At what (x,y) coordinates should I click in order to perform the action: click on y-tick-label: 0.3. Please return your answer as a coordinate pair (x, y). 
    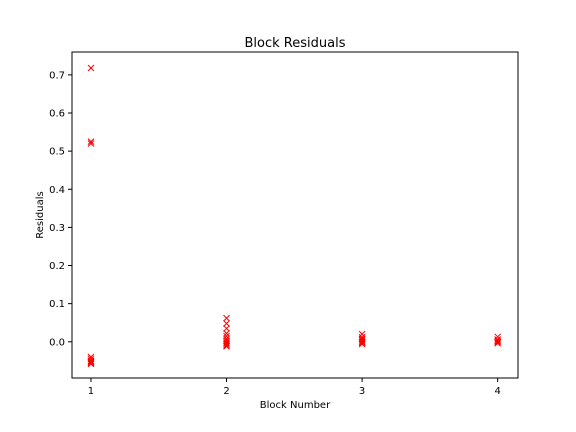
    Looking at the image, I should click on (57, 228).